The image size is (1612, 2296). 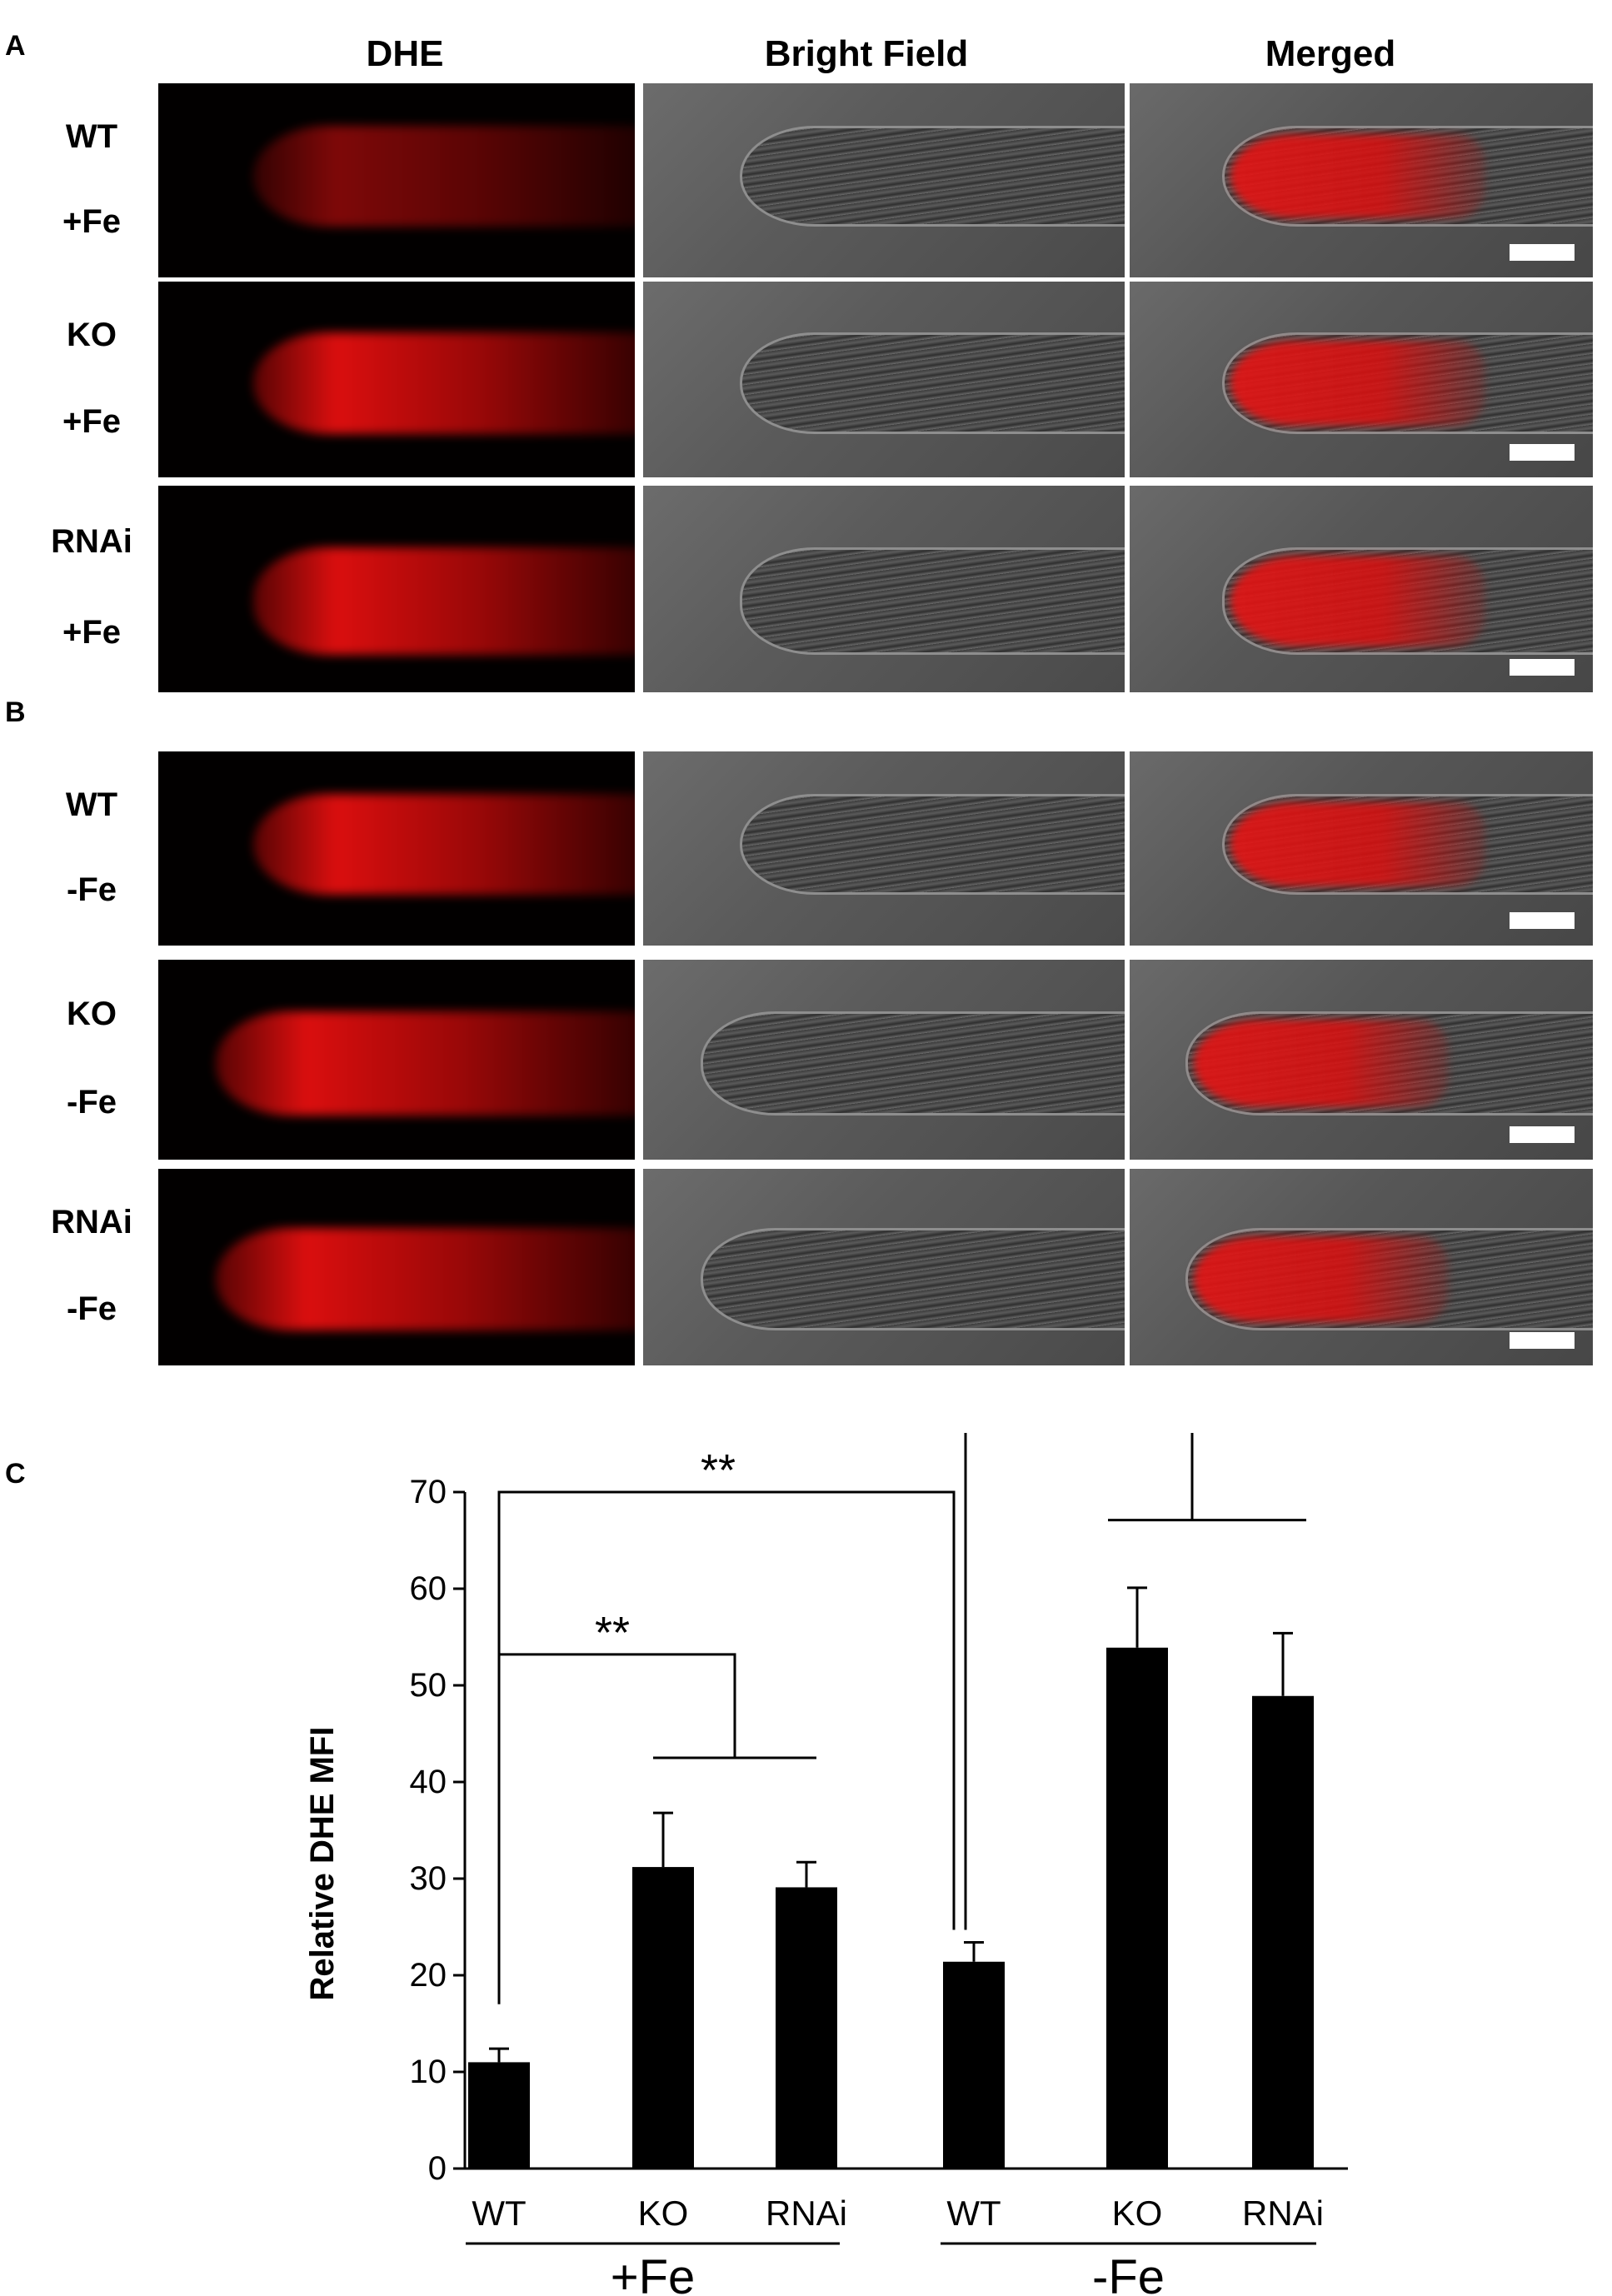 What do you see at coordinates (428, 2072) in the screenshot?
I see `y-tick-label: 10` at bounding box center [428, 2072].